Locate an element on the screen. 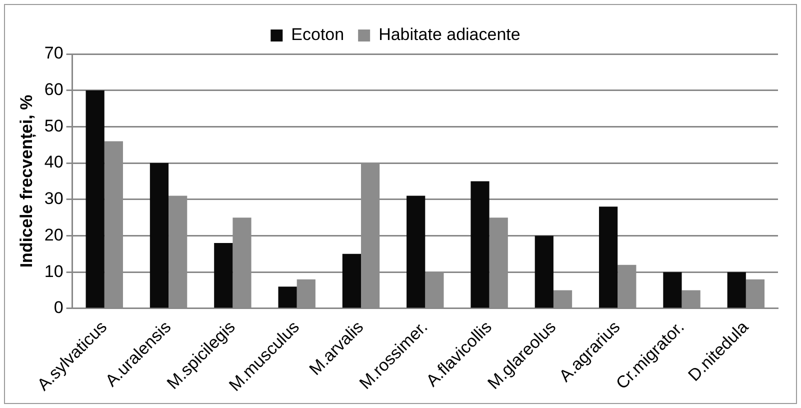 The height and width of the screenshot is (408, 801). y-tick-label: 50 is located at coordinates (54, 126).